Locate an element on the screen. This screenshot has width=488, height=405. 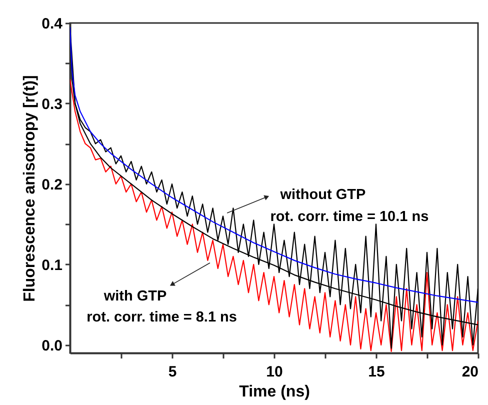
x-tick-label: 20 is located at coordinates (470, 372).